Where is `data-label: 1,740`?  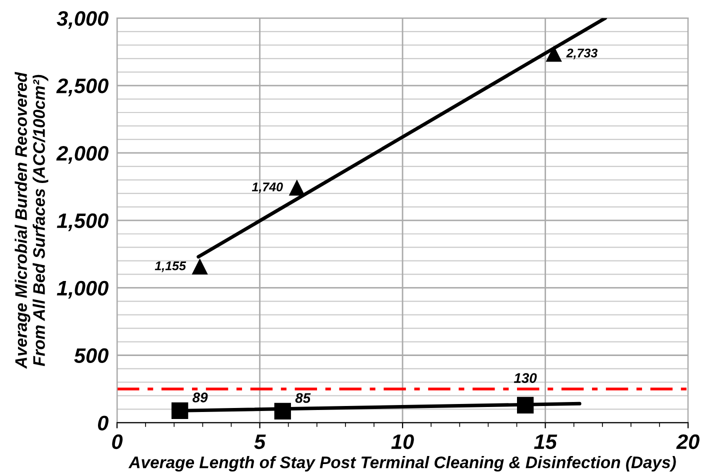
data-label: 1,740 is located at coordinates (267, 188).